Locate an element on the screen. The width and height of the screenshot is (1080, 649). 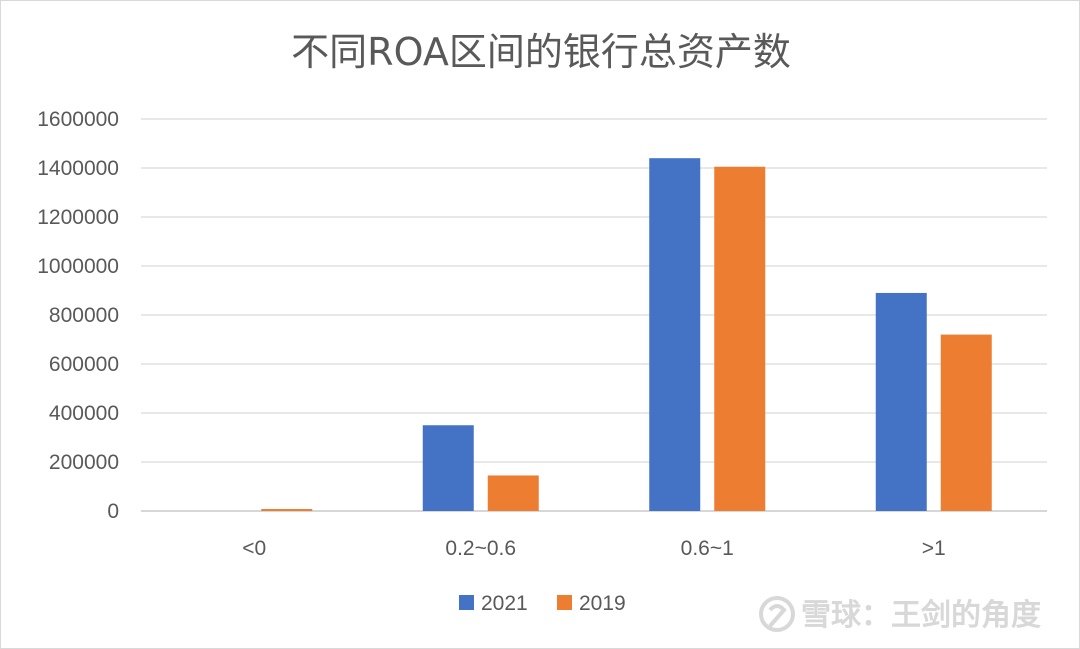
watermark: 雪球：王剑的角度 is located at coordinates (900, 614).